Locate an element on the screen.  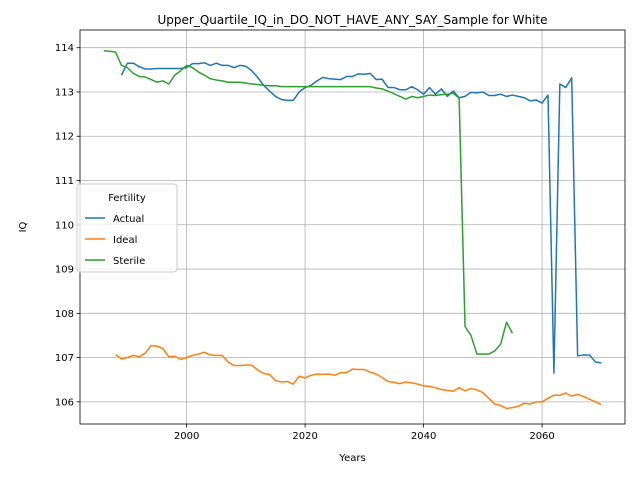
y-tick-label: 109 is located at coordinates (64, 270).